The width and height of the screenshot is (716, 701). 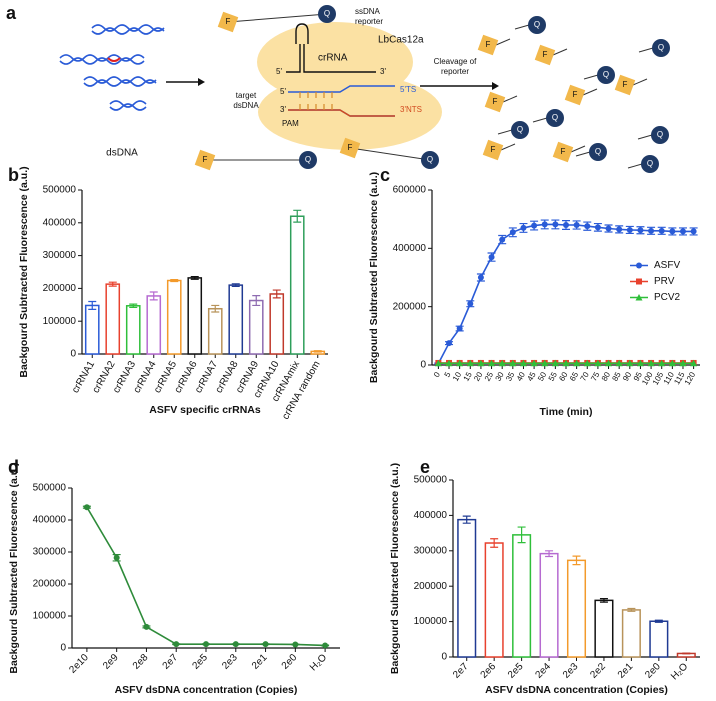 What do you see at coordinates (368, 11) in the screenshot?
I see `reporter-label: ssDNA` at bounding box center [368, 11].